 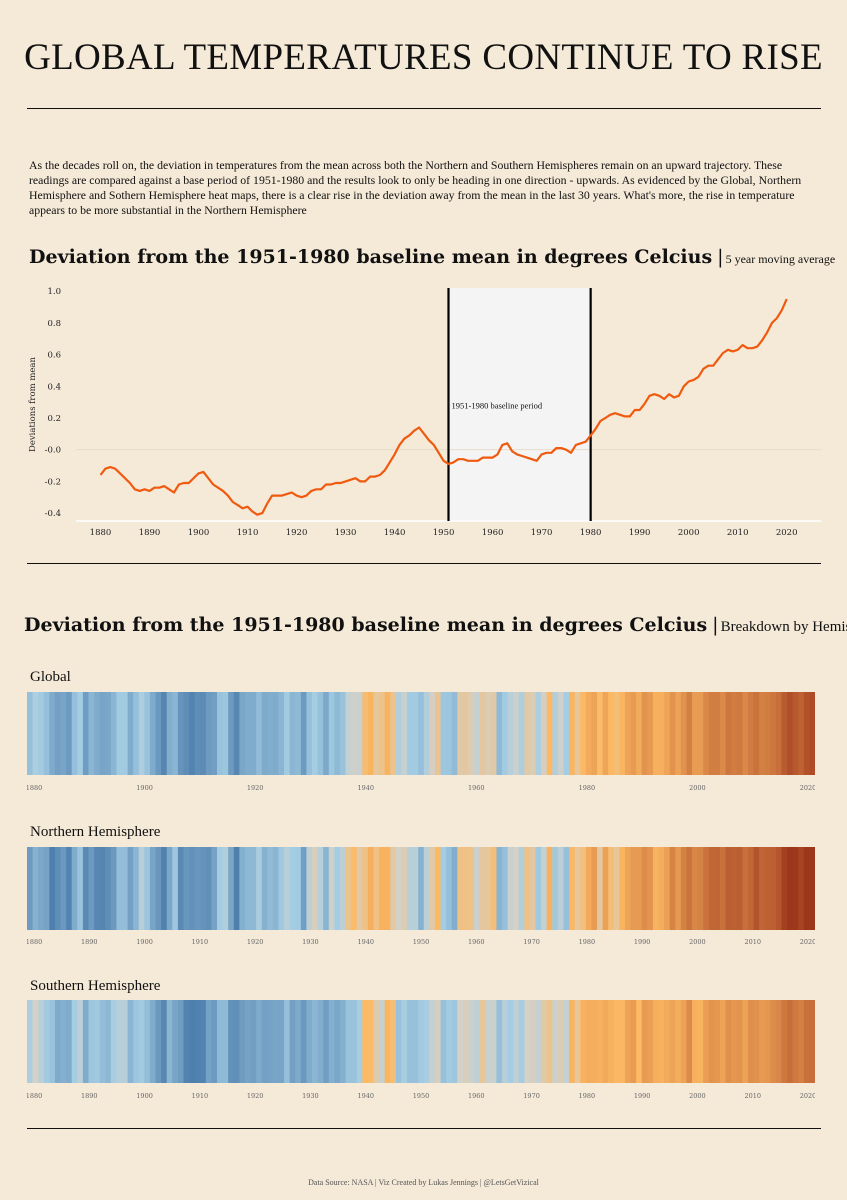 I want to click on stripe-1974, so click(x=555, y=733).